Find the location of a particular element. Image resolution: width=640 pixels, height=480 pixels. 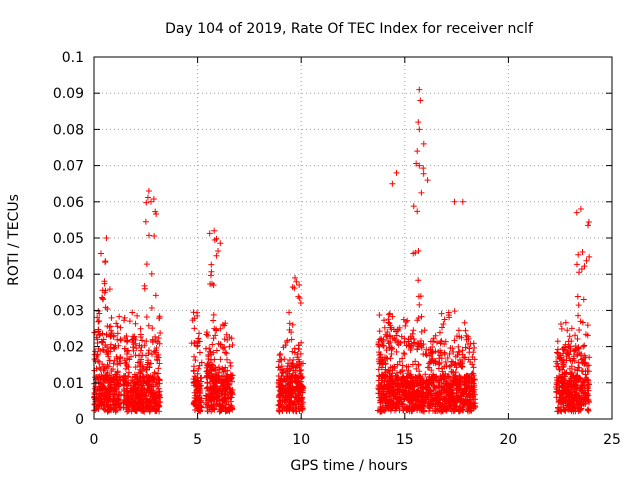

y-tick-label: 0.03 is located at coordinates (68, 311).